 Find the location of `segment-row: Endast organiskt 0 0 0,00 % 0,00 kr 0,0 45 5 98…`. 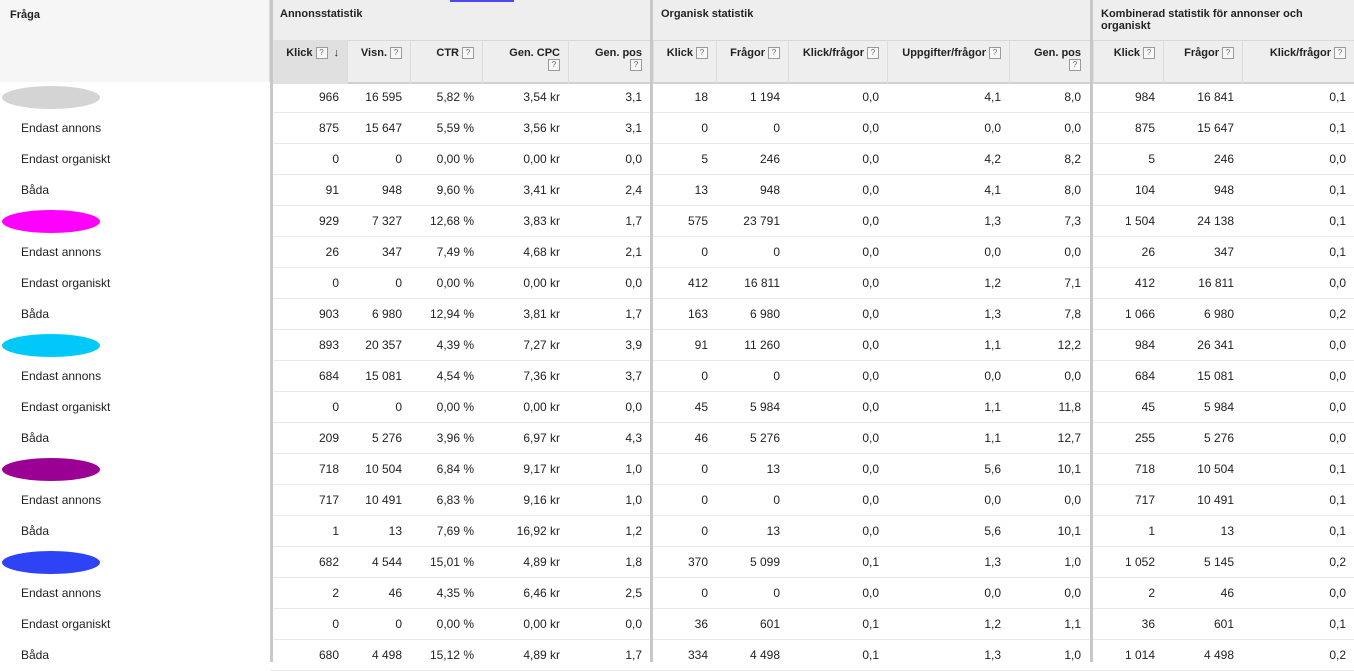

segment-row: Endast organiskt 0 0 0,00 % 0,00 kr 0,0 45 5 98… is located at coordinates (677, 407).